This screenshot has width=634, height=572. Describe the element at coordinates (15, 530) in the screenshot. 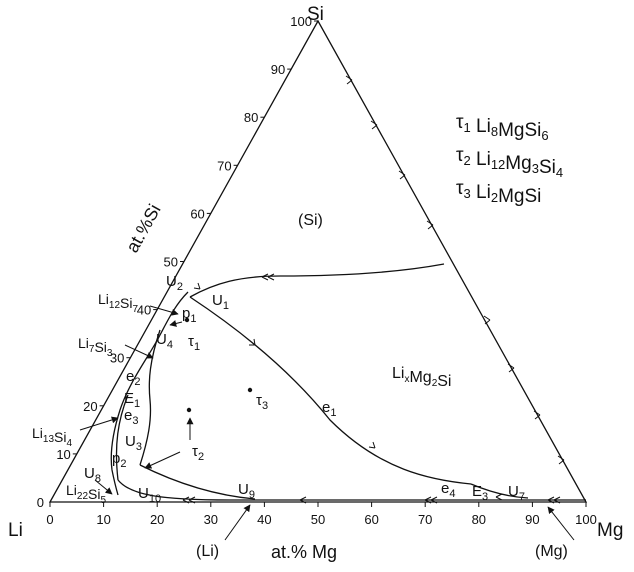

I see `corner-label-li: Li` at that location.